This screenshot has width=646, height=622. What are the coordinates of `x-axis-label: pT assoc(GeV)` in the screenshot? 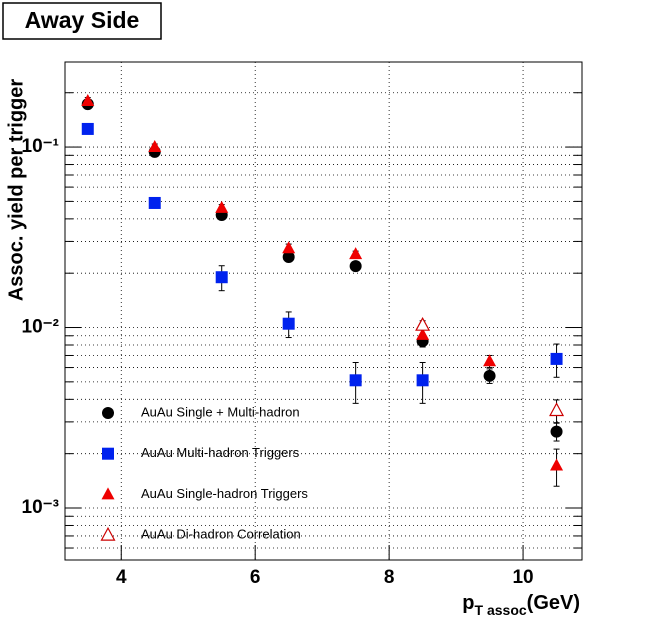 It's located at (521, 604).